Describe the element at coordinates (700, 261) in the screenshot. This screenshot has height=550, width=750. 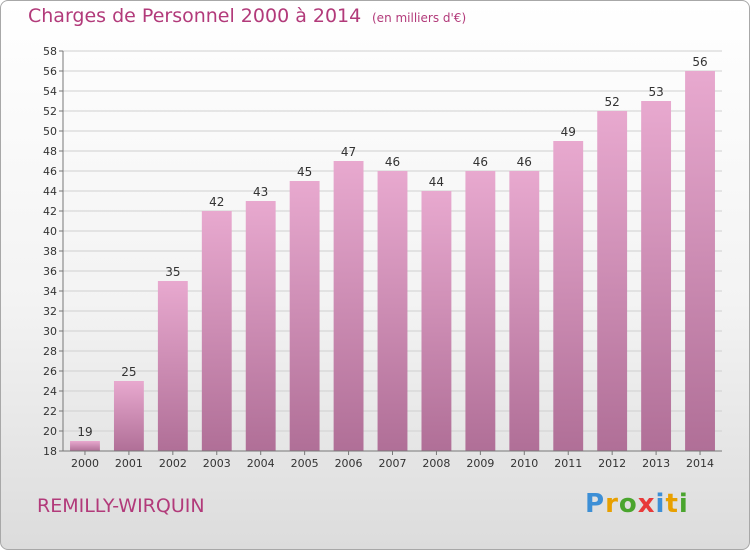
I see `bar-2014` at that location.